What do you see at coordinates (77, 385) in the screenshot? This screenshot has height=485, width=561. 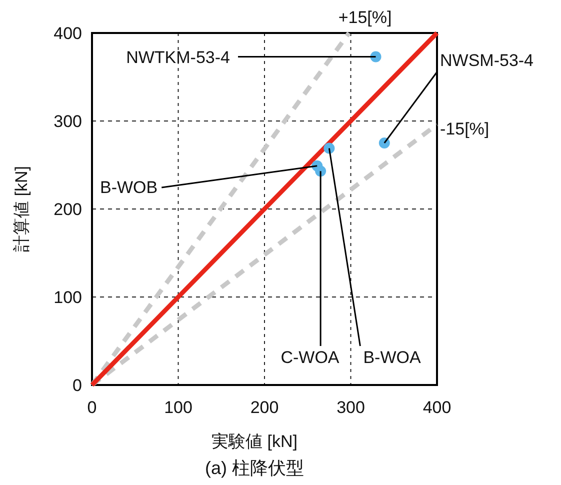 I see `y-tick-label: 0` at bounding box center [77, 385].